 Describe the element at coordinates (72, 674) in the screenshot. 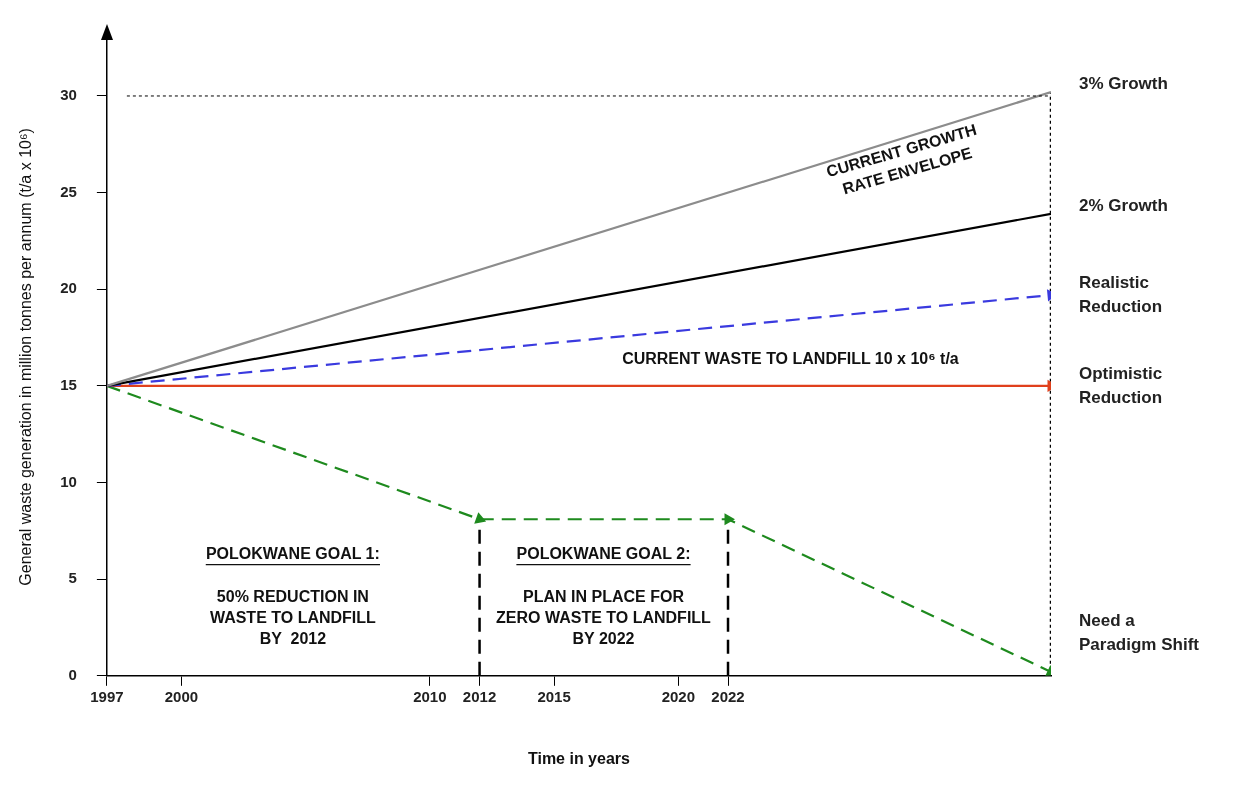

I see `y-tick-label: 0` at that location.